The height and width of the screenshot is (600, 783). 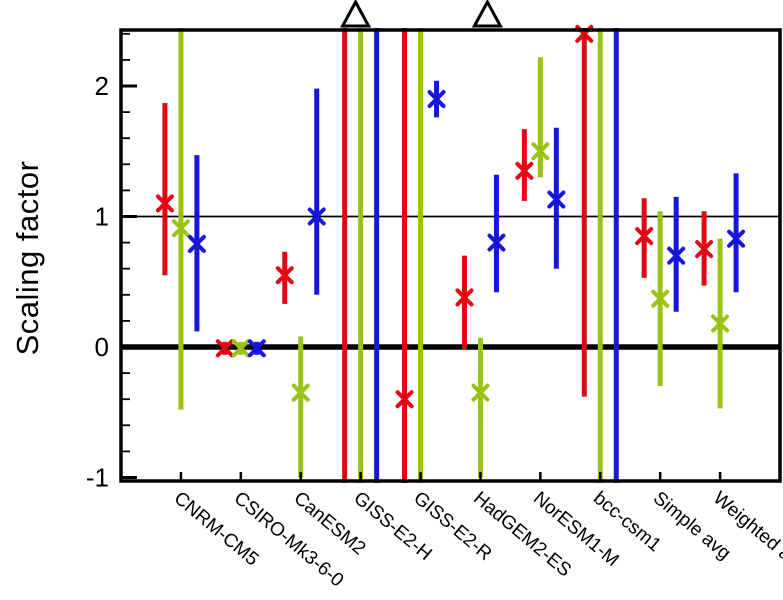 I want to click on y-tick-label: -1, so click(x=97, y=478).